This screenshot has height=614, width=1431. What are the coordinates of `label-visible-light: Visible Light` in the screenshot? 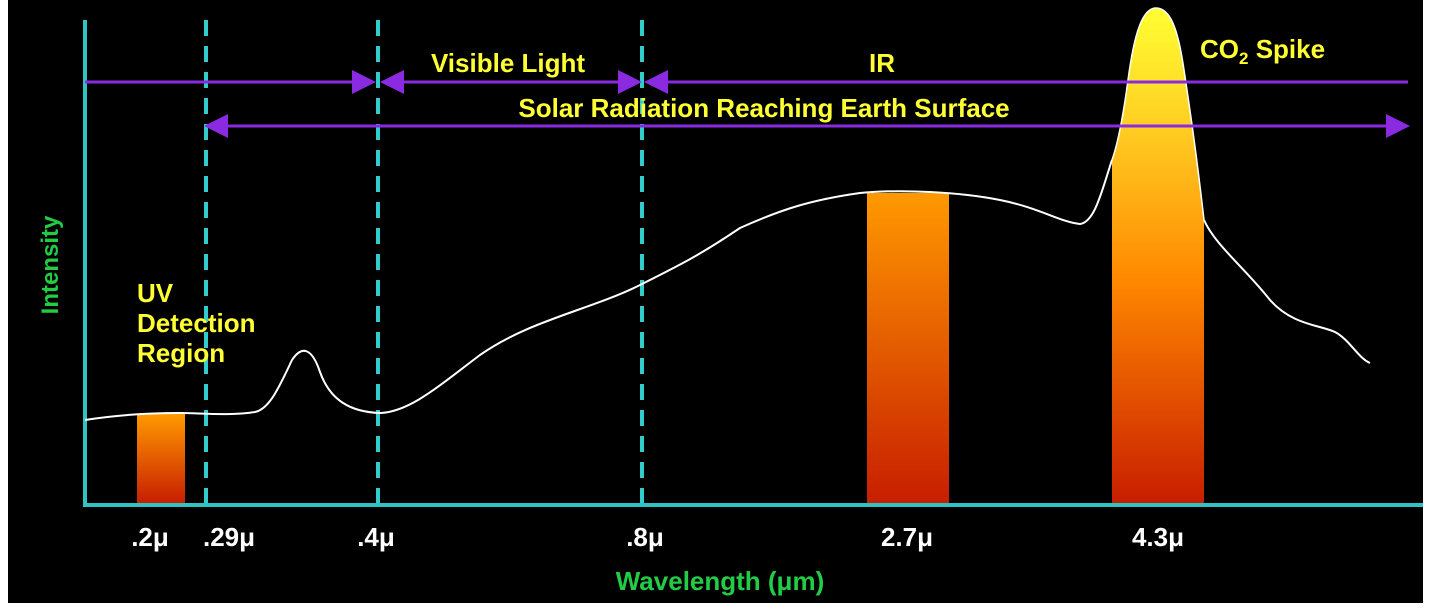 It's located at (508, 63).